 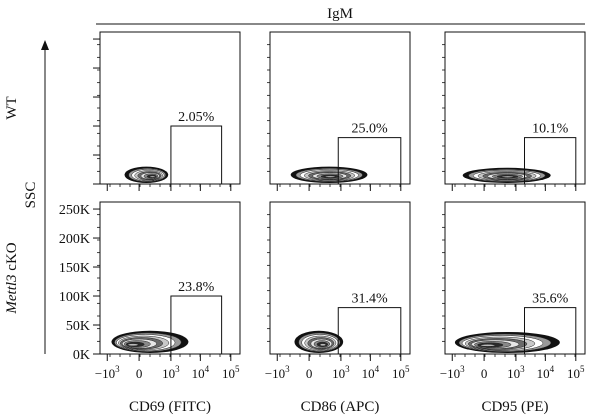 What do you see at coordinates (340, 14) in the screenshot?
I see `chart-title: IgM` at bounding box center [340, 14].